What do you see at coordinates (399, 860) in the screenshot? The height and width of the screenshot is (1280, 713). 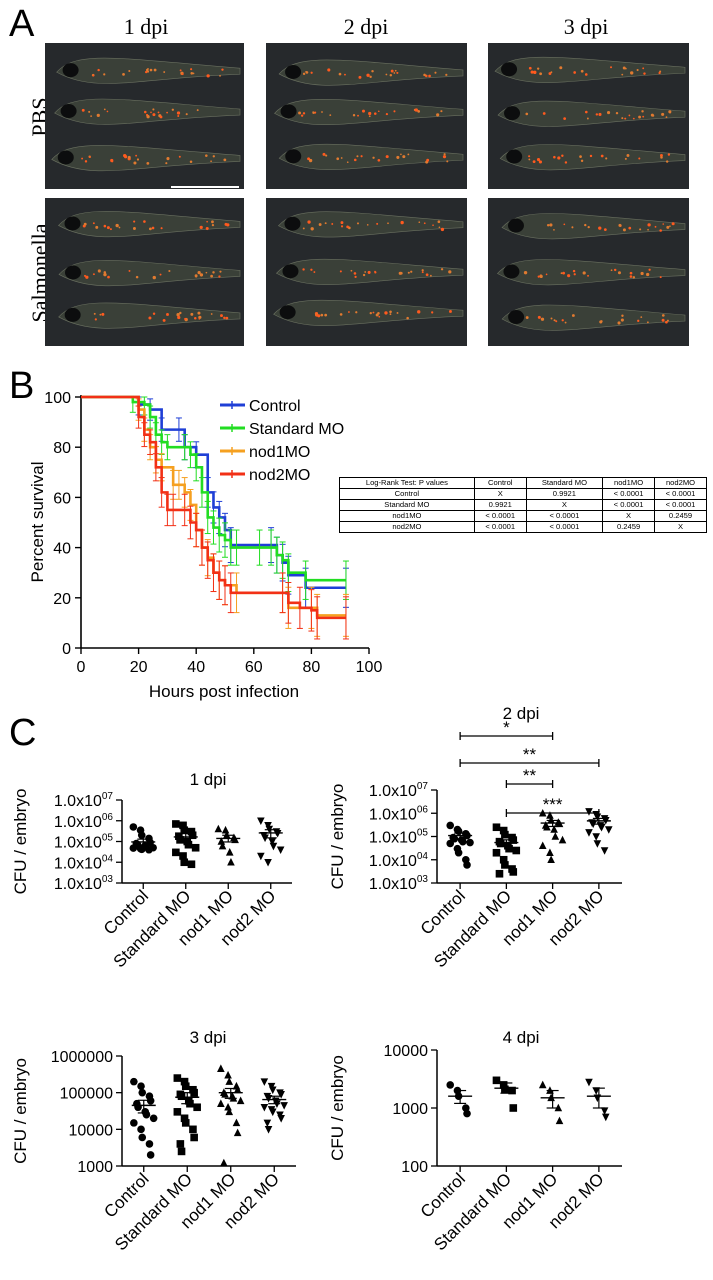 I see `y-tick-label: 1.0x1004` at bounding box center [399, 860].